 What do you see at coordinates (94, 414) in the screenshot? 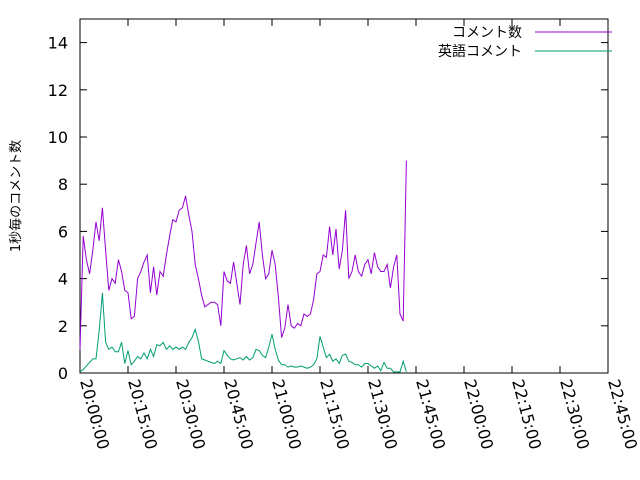
I see `x-tick-label: 20:00:00` at bounding box center [94, 414].